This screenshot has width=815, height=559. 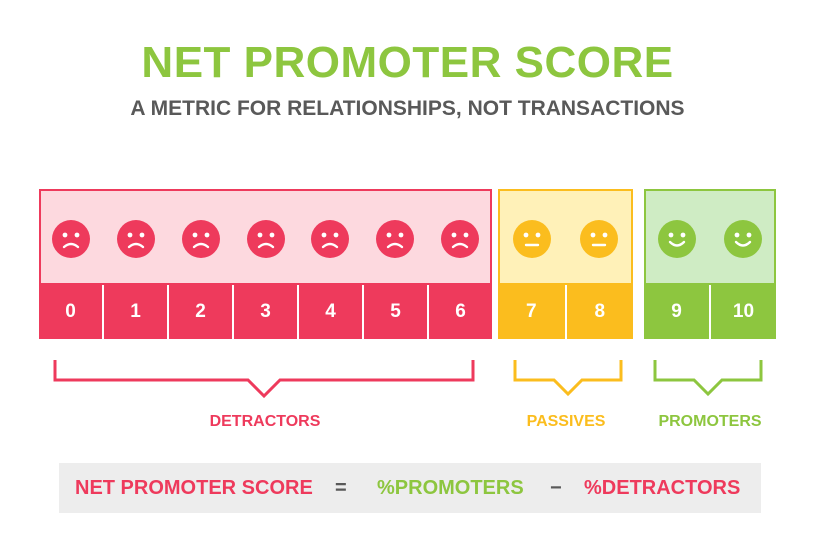 What do you see at coordinates (194, 488) in the screenshot?
I see `formula-lhs: NET PROMOTER SCORE` at bounding box center [194, 488].